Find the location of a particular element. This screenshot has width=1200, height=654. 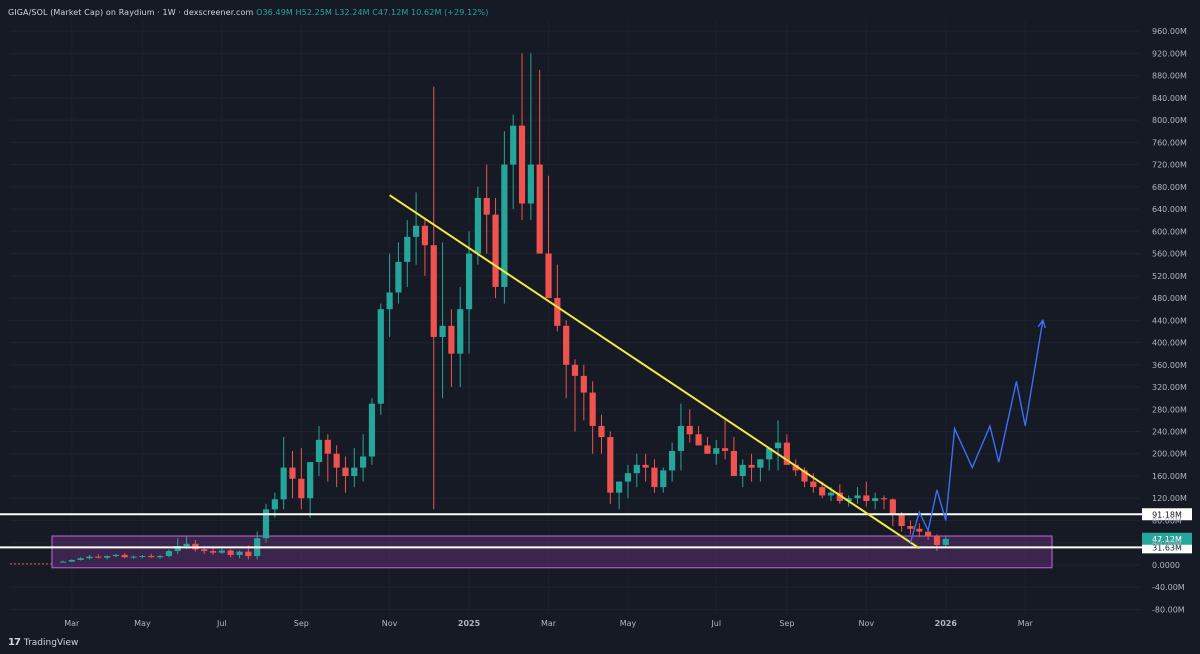

y-tick-label: 800.00M is located at coordinates (1169, 120).